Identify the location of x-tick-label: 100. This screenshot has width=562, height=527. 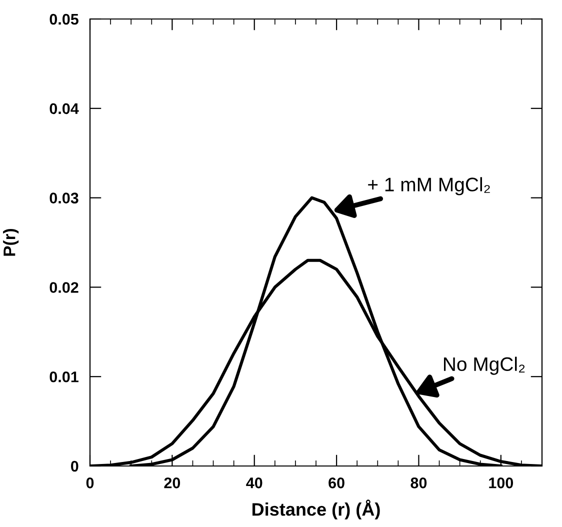
(501, 483).